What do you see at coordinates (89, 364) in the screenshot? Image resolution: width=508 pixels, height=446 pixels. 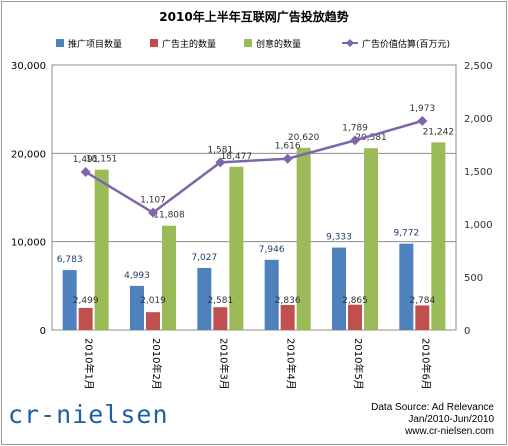 I see `category-label: 2010年1月` at bounding box center [89, 364].